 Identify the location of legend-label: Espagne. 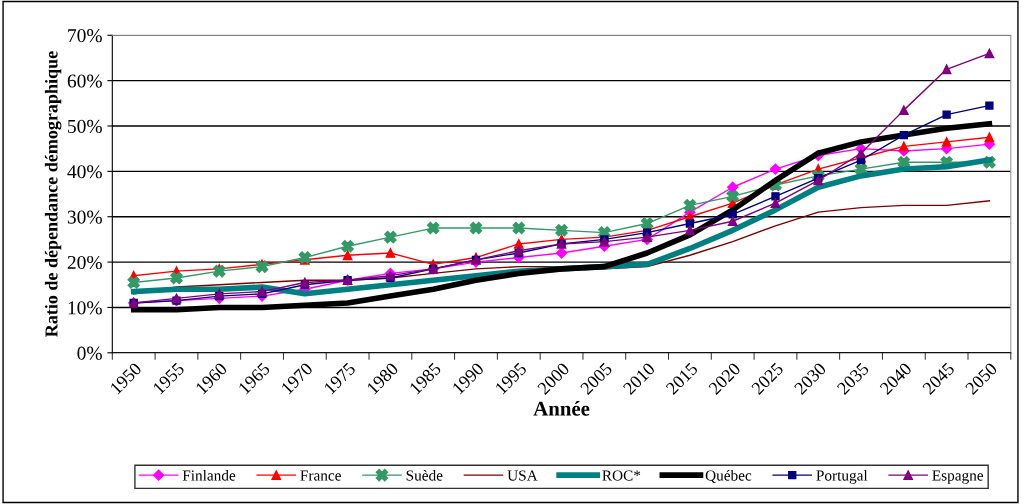
(958, 477).